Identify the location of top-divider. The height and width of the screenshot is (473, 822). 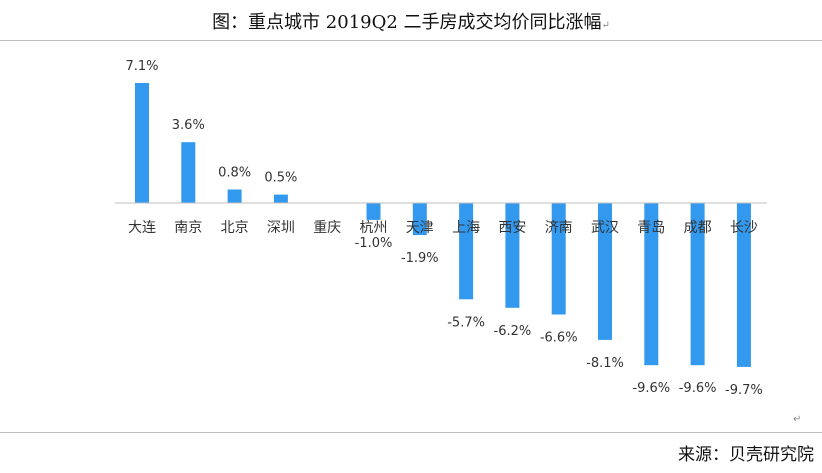
(411, 40).